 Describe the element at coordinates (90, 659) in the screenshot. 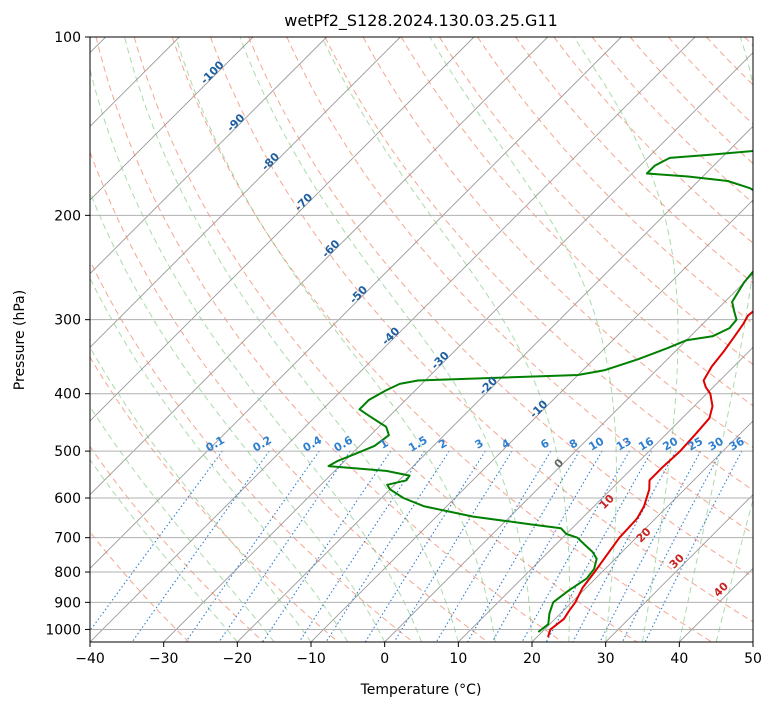

I see `x-tick-label: −40` at that location.